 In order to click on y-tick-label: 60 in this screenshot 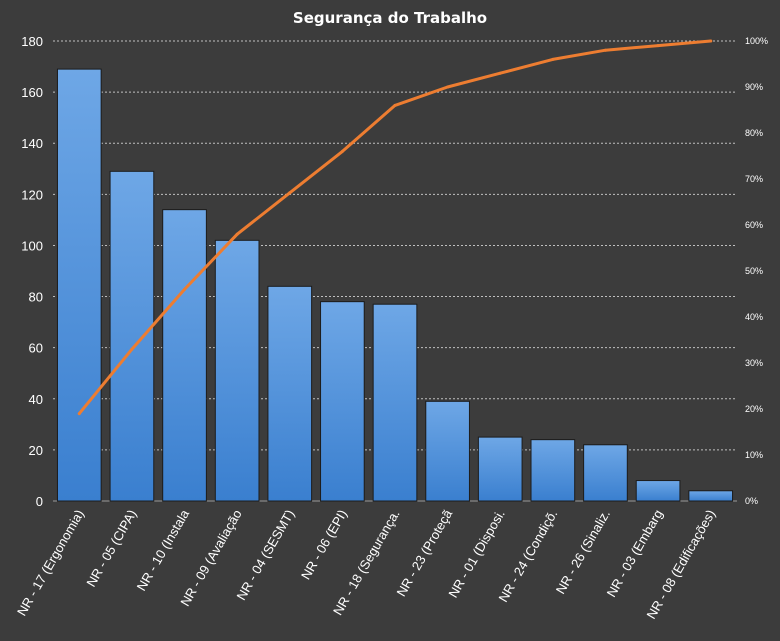, I will do `click(36, 348)`.